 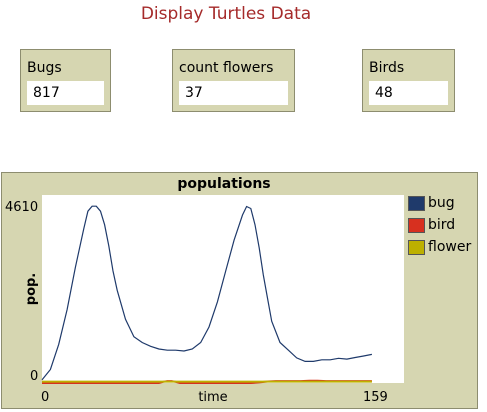 What do you see at coordinates (450, 247) in the screenshot?
I see `legend-label-flower: flower` at bounding box center [450, 247].